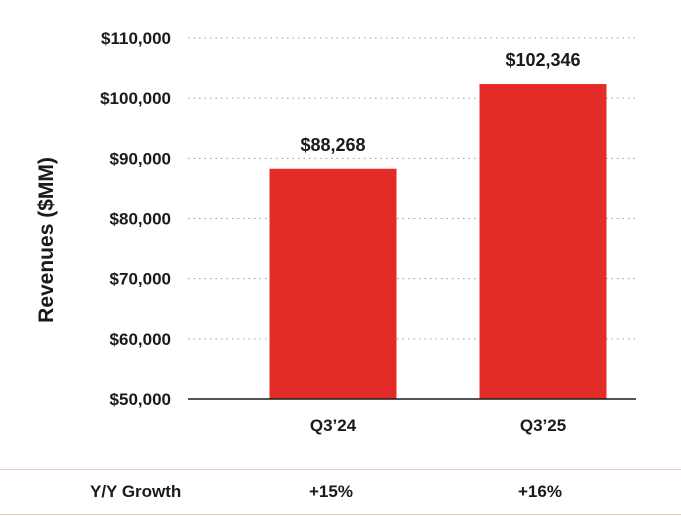 The width and height of the screenshot is (681, 516). What do you see at coordinates (332, 145) in the screenshot?
I see `bar-value-label: $88,268` at bounding box center [332, 145].